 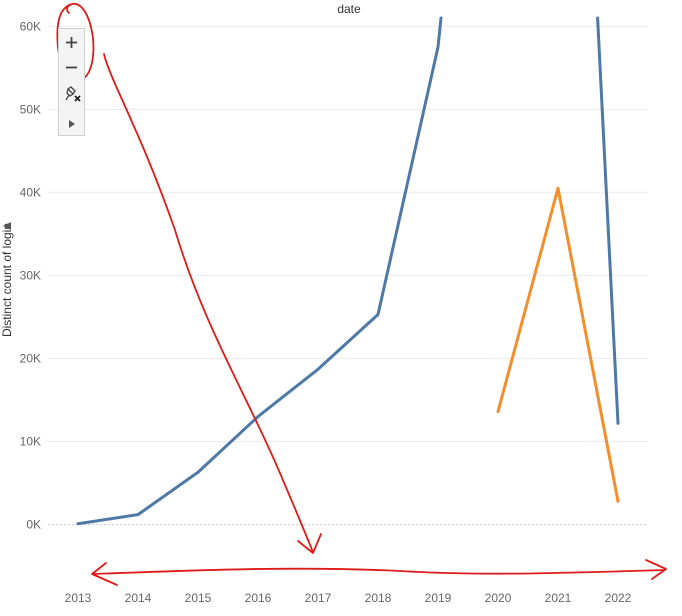 I want to click on sort-arrow-icon, so click(x=7, y=226).